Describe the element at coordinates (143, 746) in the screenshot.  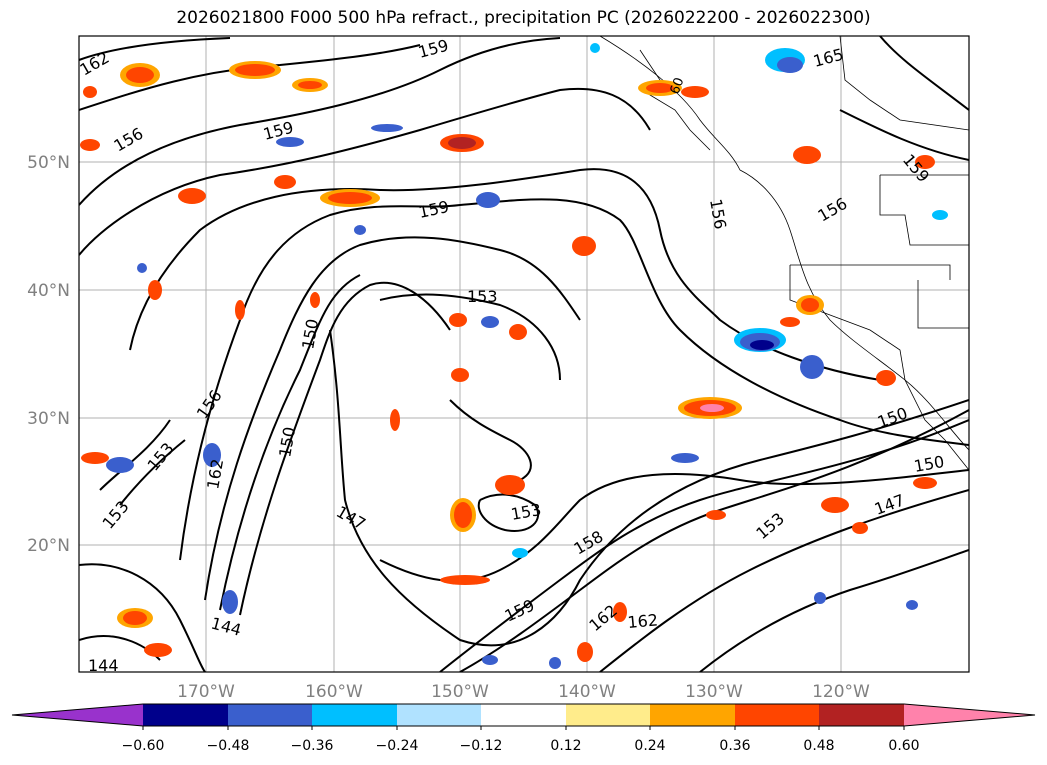
I see `colorbar-tick-label: −0.60` at that location.